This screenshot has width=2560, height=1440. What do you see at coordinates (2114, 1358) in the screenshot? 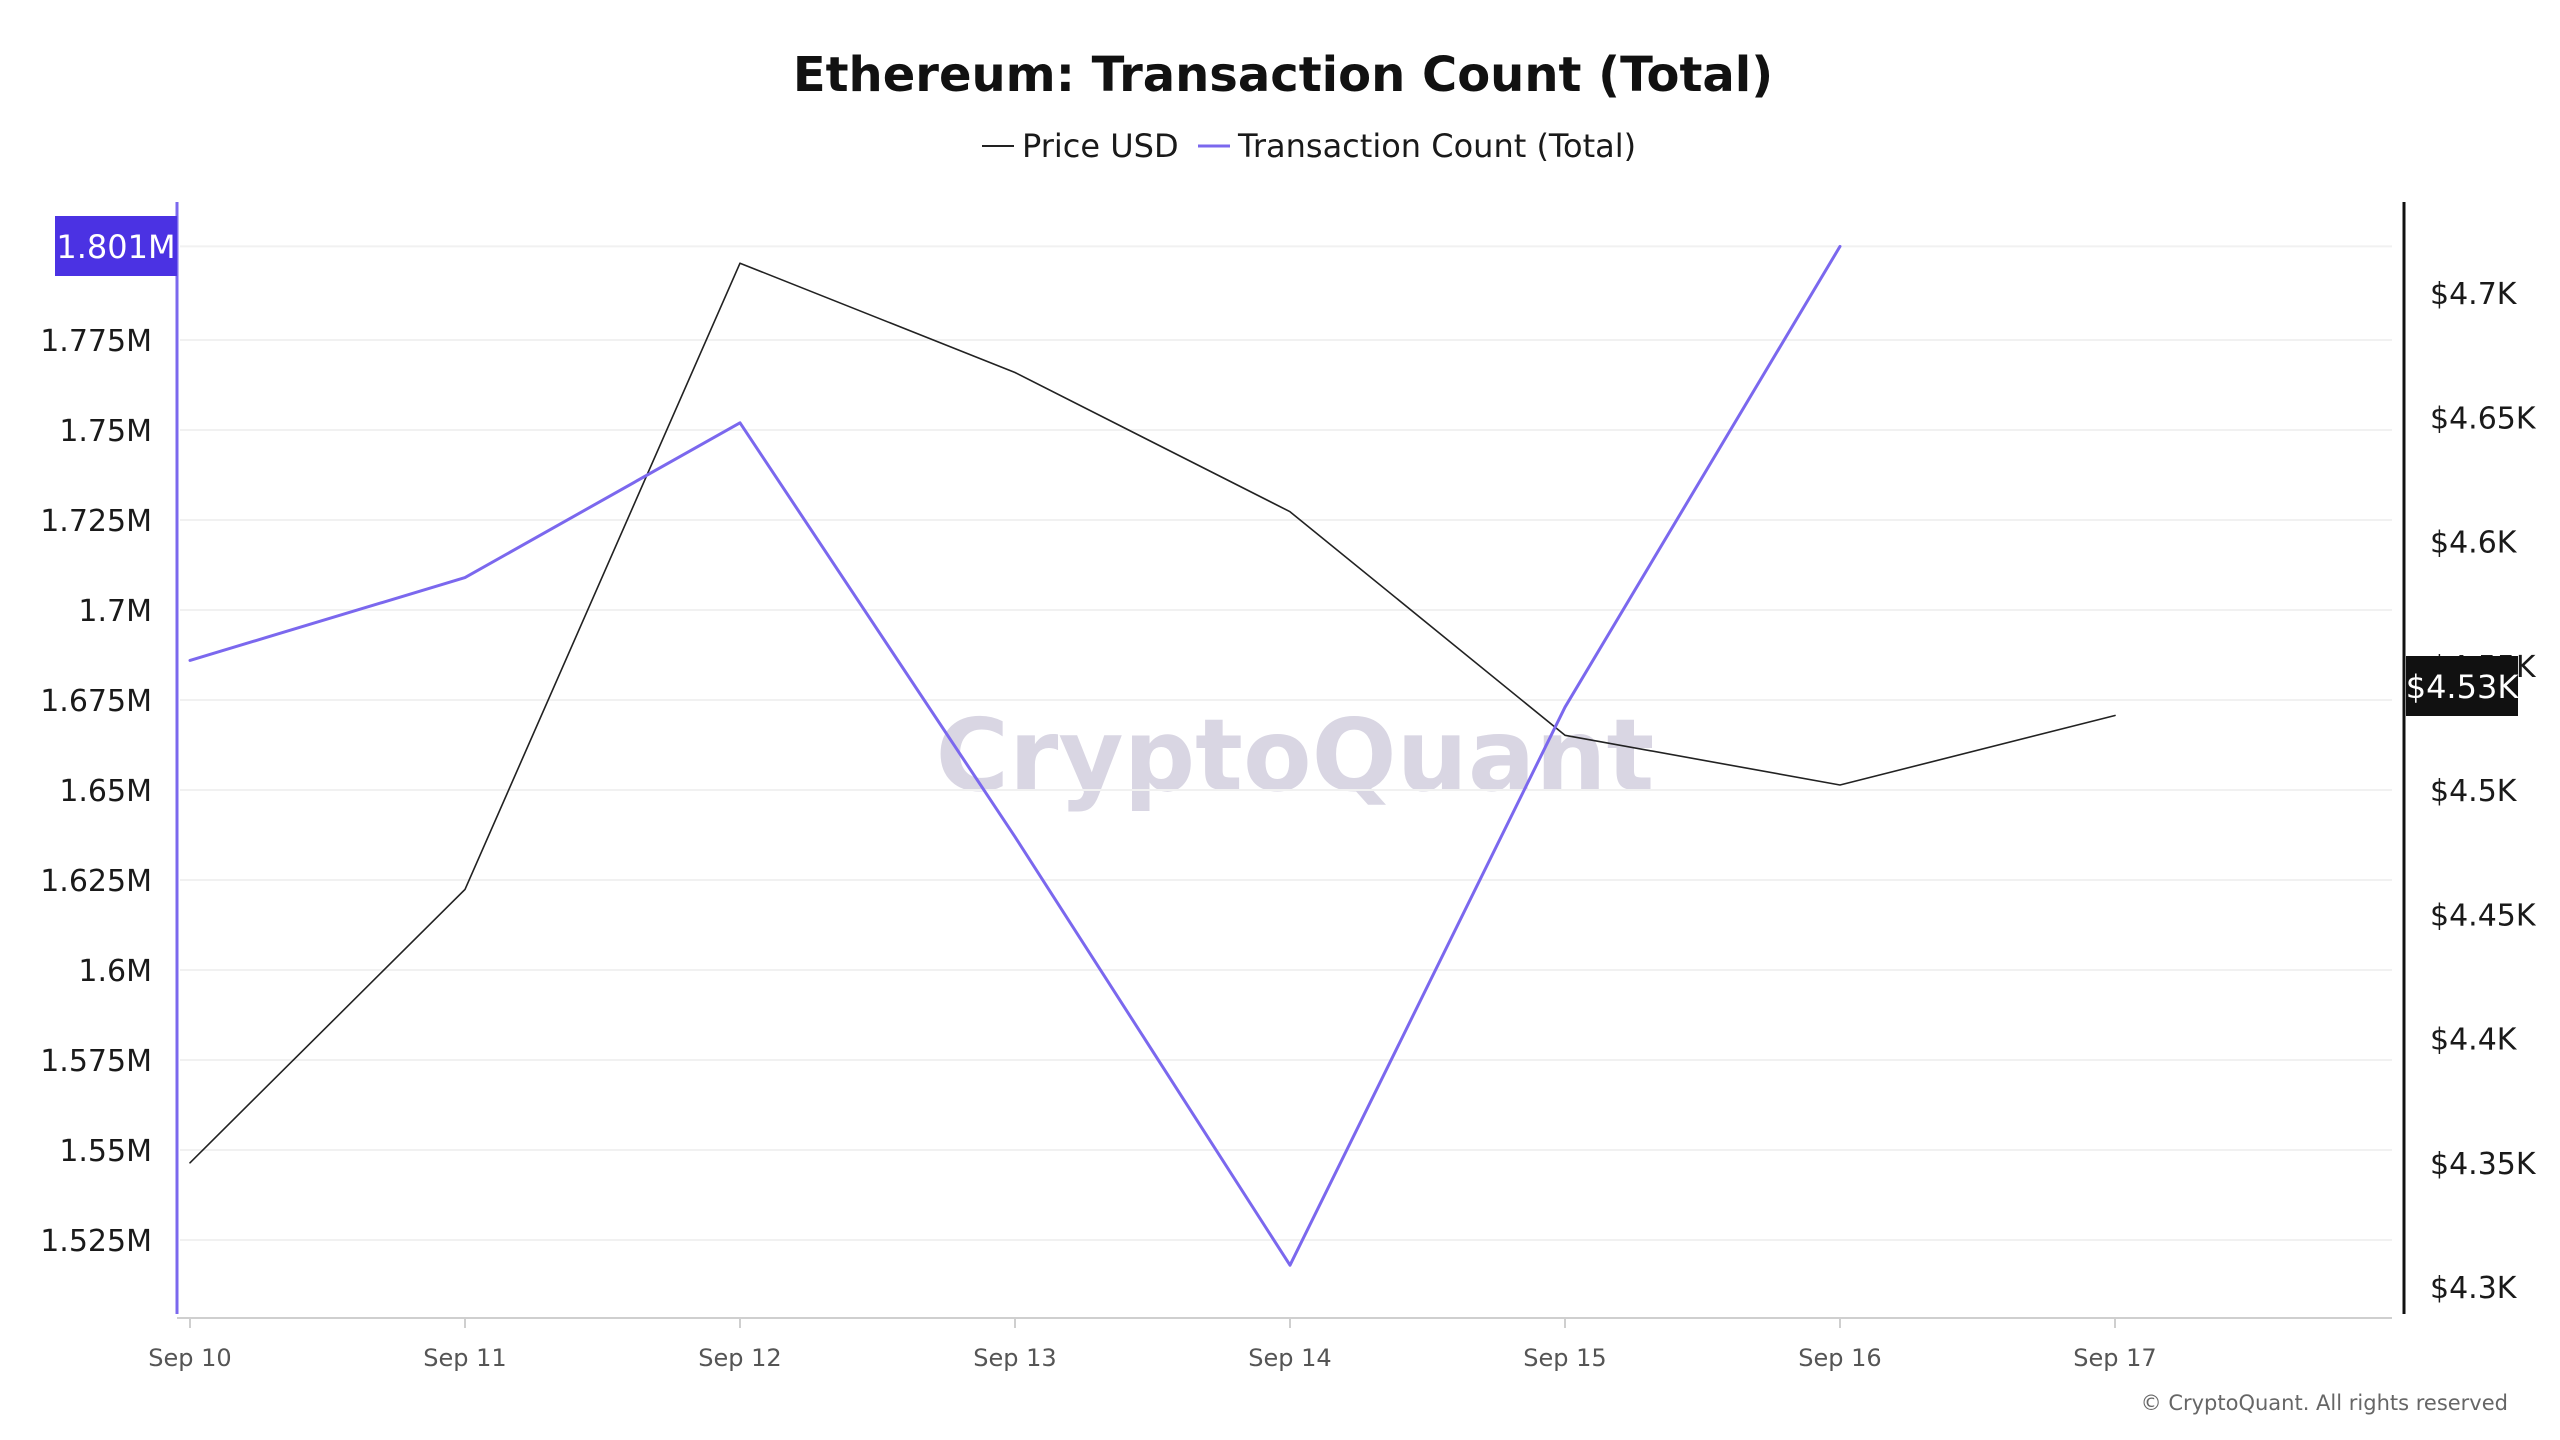
I see `x-tick-label: Sep 17` at bounding box center [2114, 1358].